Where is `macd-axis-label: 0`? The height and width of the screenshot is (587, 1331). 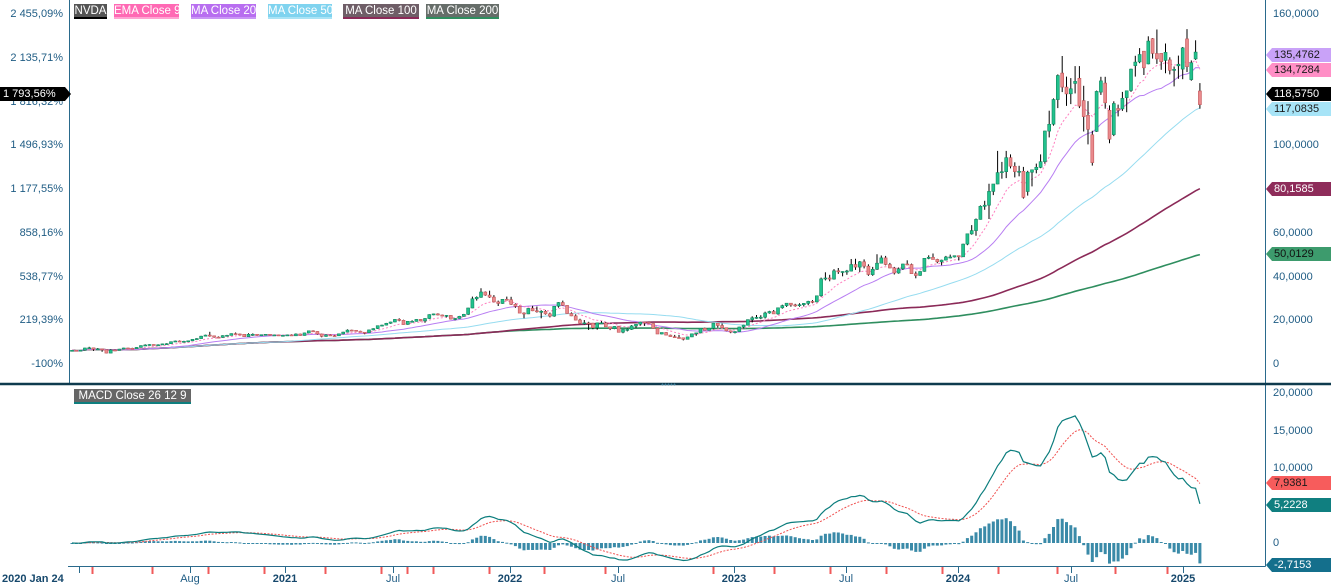 macd-axis-label: 0 is located at coordinates (1276, 543).